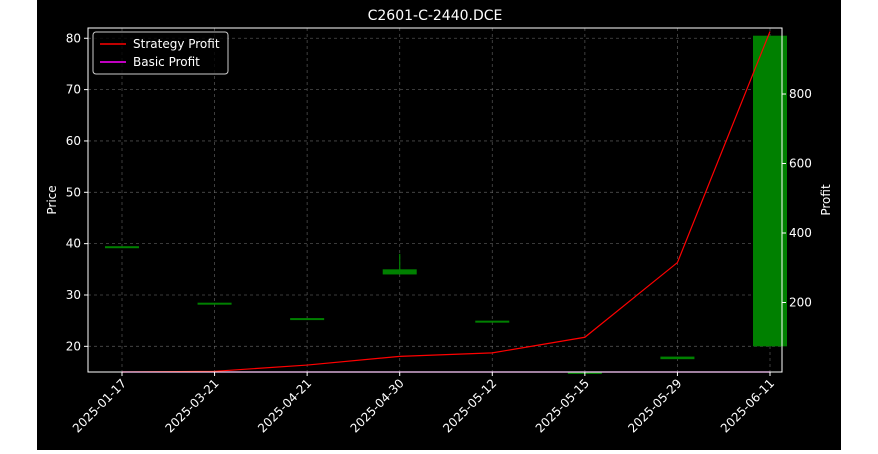 The height and width of the screenshot is (454, 878). What do you see at coordinates (73, 192) in the screenshot?
I see `left-axis-tick-label: 50` at bounding box center [73, 192].